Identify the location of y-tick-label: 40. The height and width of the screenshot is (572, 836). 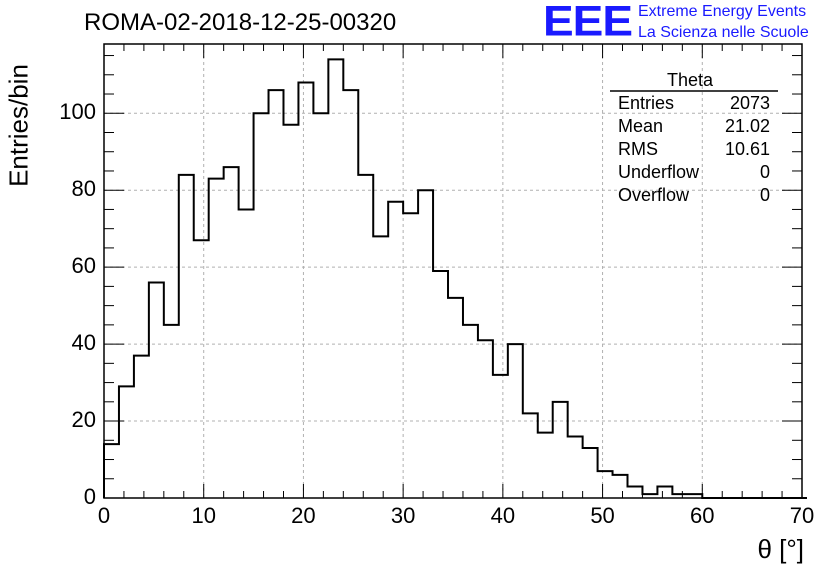
(83, 343).